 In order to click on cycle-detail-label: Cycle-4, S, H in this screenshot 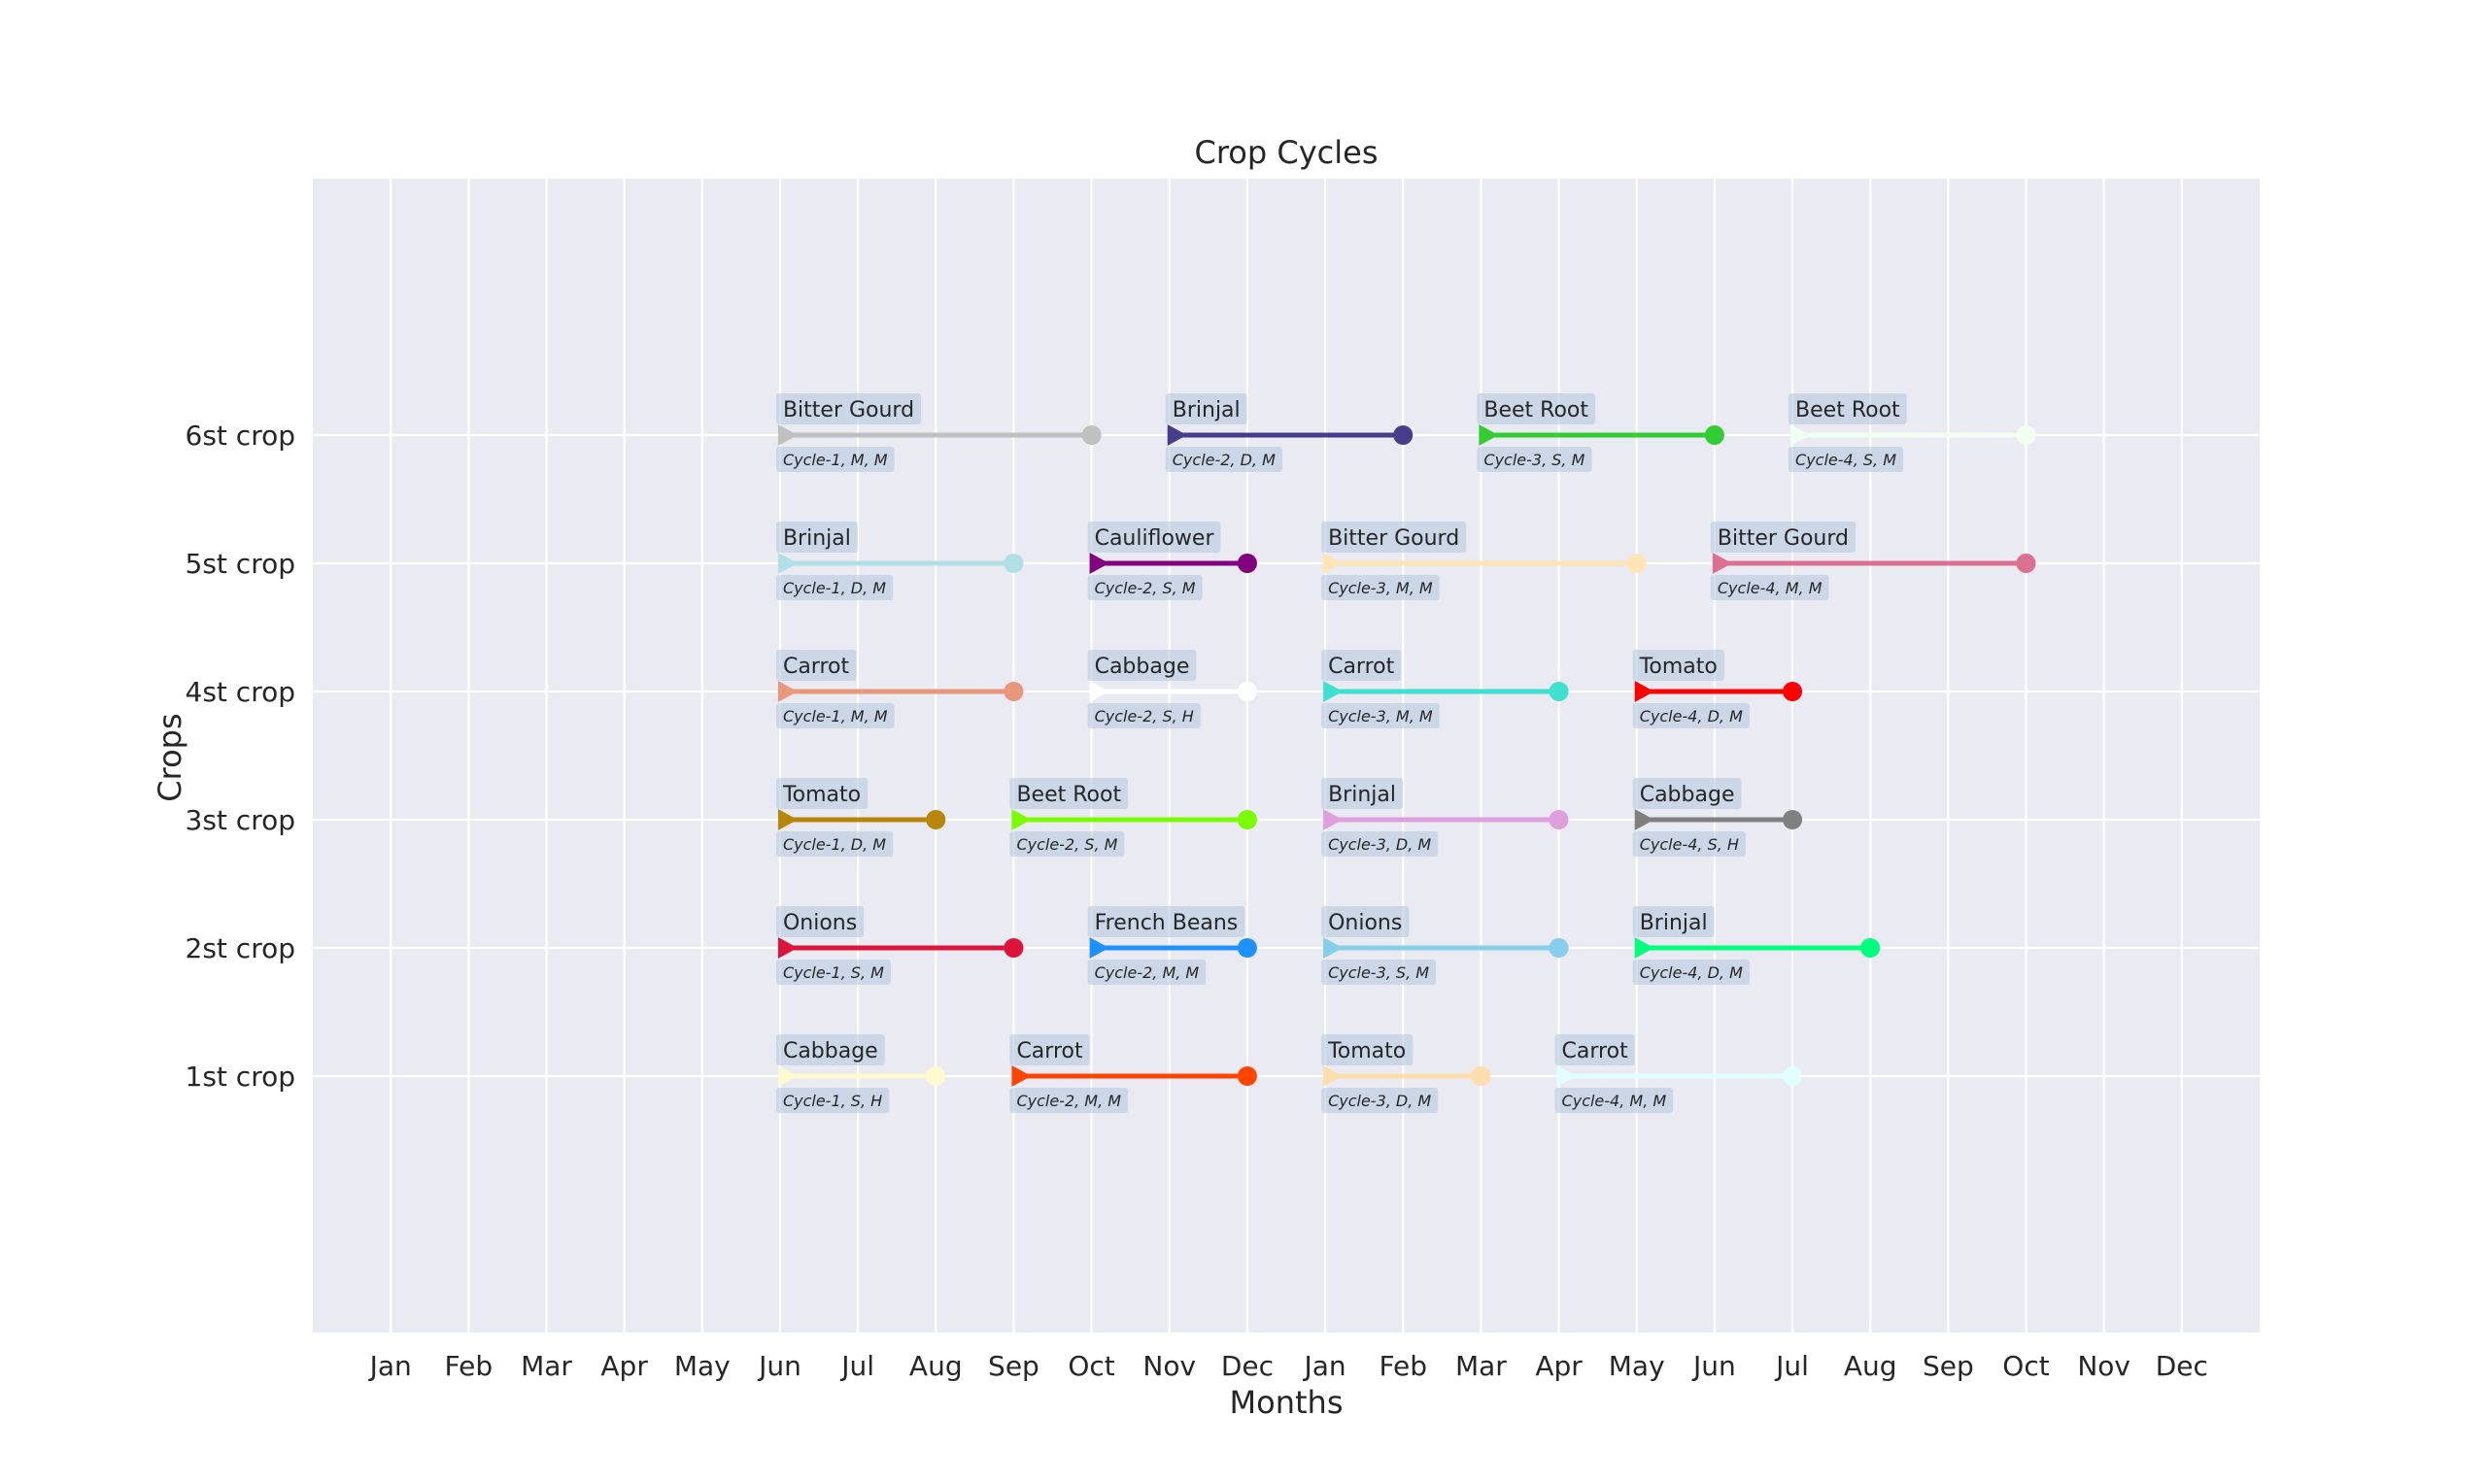, I will do `click(1689, 844)`.